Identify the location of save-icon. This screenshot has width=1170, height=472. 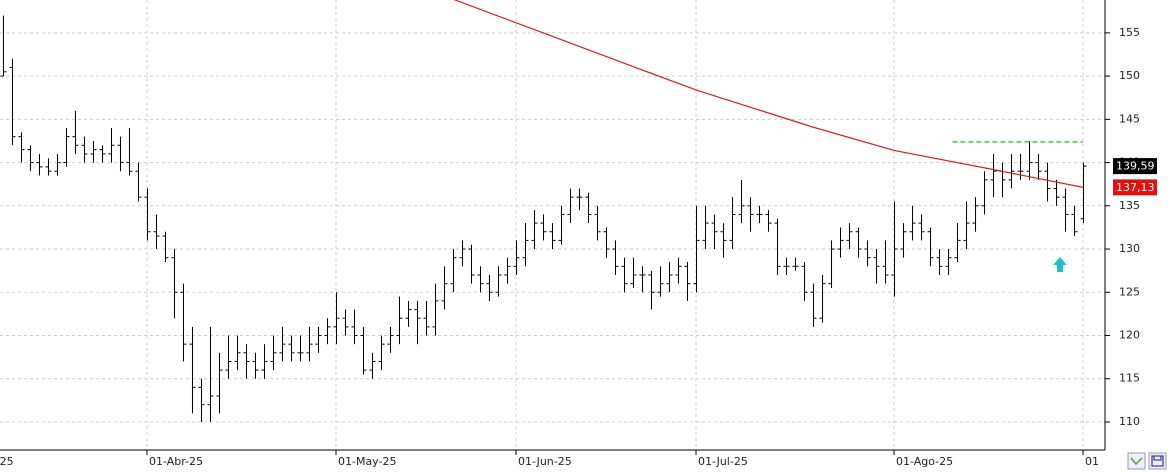
(1157, 461).